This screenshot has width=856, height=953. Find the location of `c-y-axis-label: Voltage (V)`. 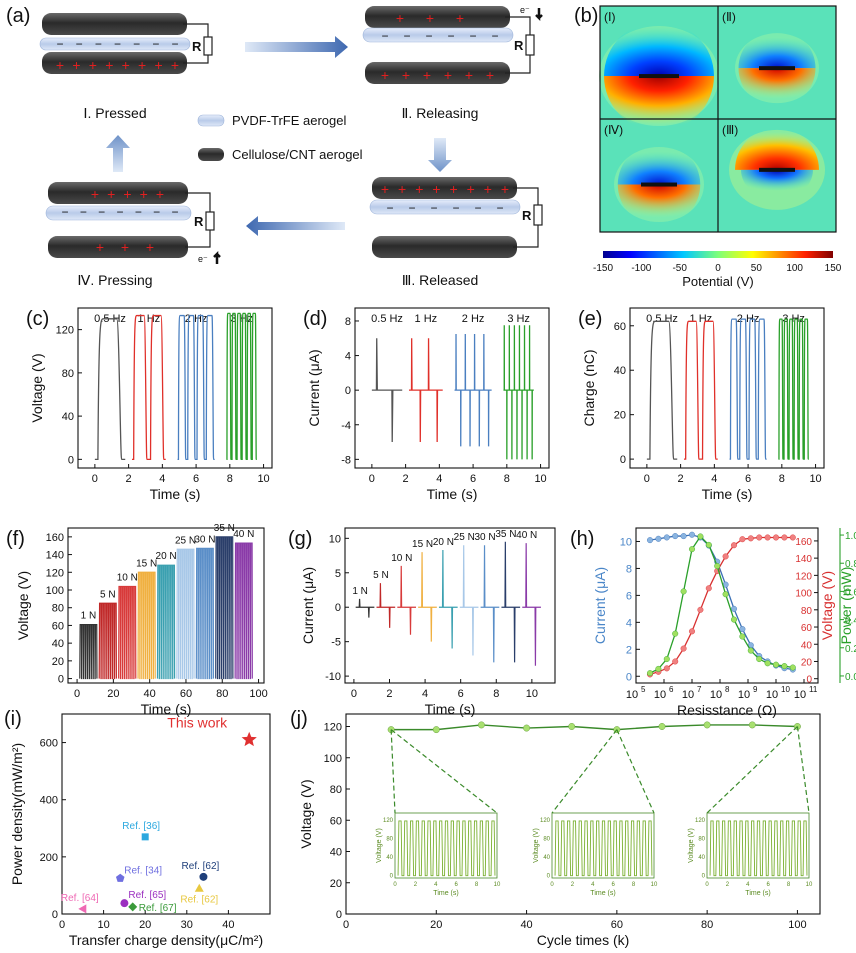

c-y-axis-label: Voltage (V) is located at coordinates (37, 387).